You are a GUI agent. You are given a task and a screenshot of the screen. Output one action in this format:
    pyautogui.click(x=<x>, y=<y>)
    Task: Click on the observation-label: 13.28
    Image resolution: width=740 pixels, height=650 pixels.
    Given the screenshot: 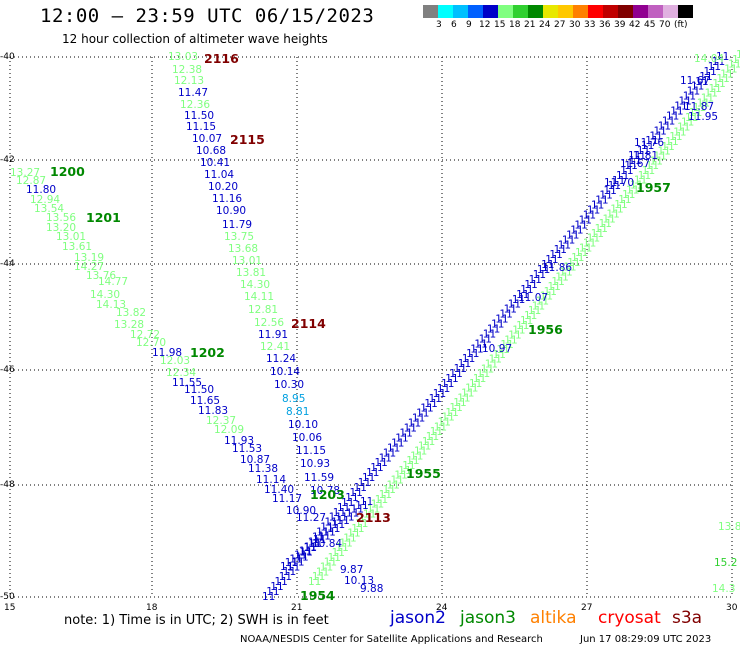 What is the action you would take?
    pyautogui.click(x=129, y=325)
    